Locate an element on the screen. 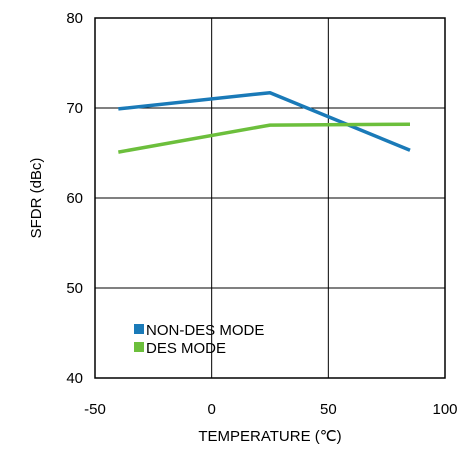 The width and height of the screenshot is (467, 450). legend-label: NON-DES MODE is located at coordinates (205, 330).